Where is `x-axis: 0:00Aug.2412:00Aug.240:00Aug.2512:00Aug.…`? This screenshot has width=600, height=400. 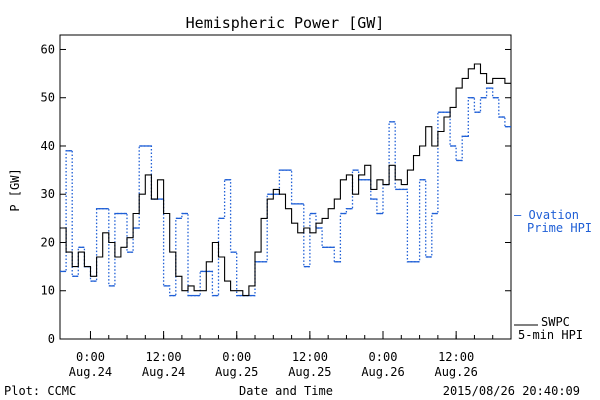 x-axis: 0:00Aug.2412:00Aug.240:00Aug.2512:00Aug.… is located at coordinates (281, 355).